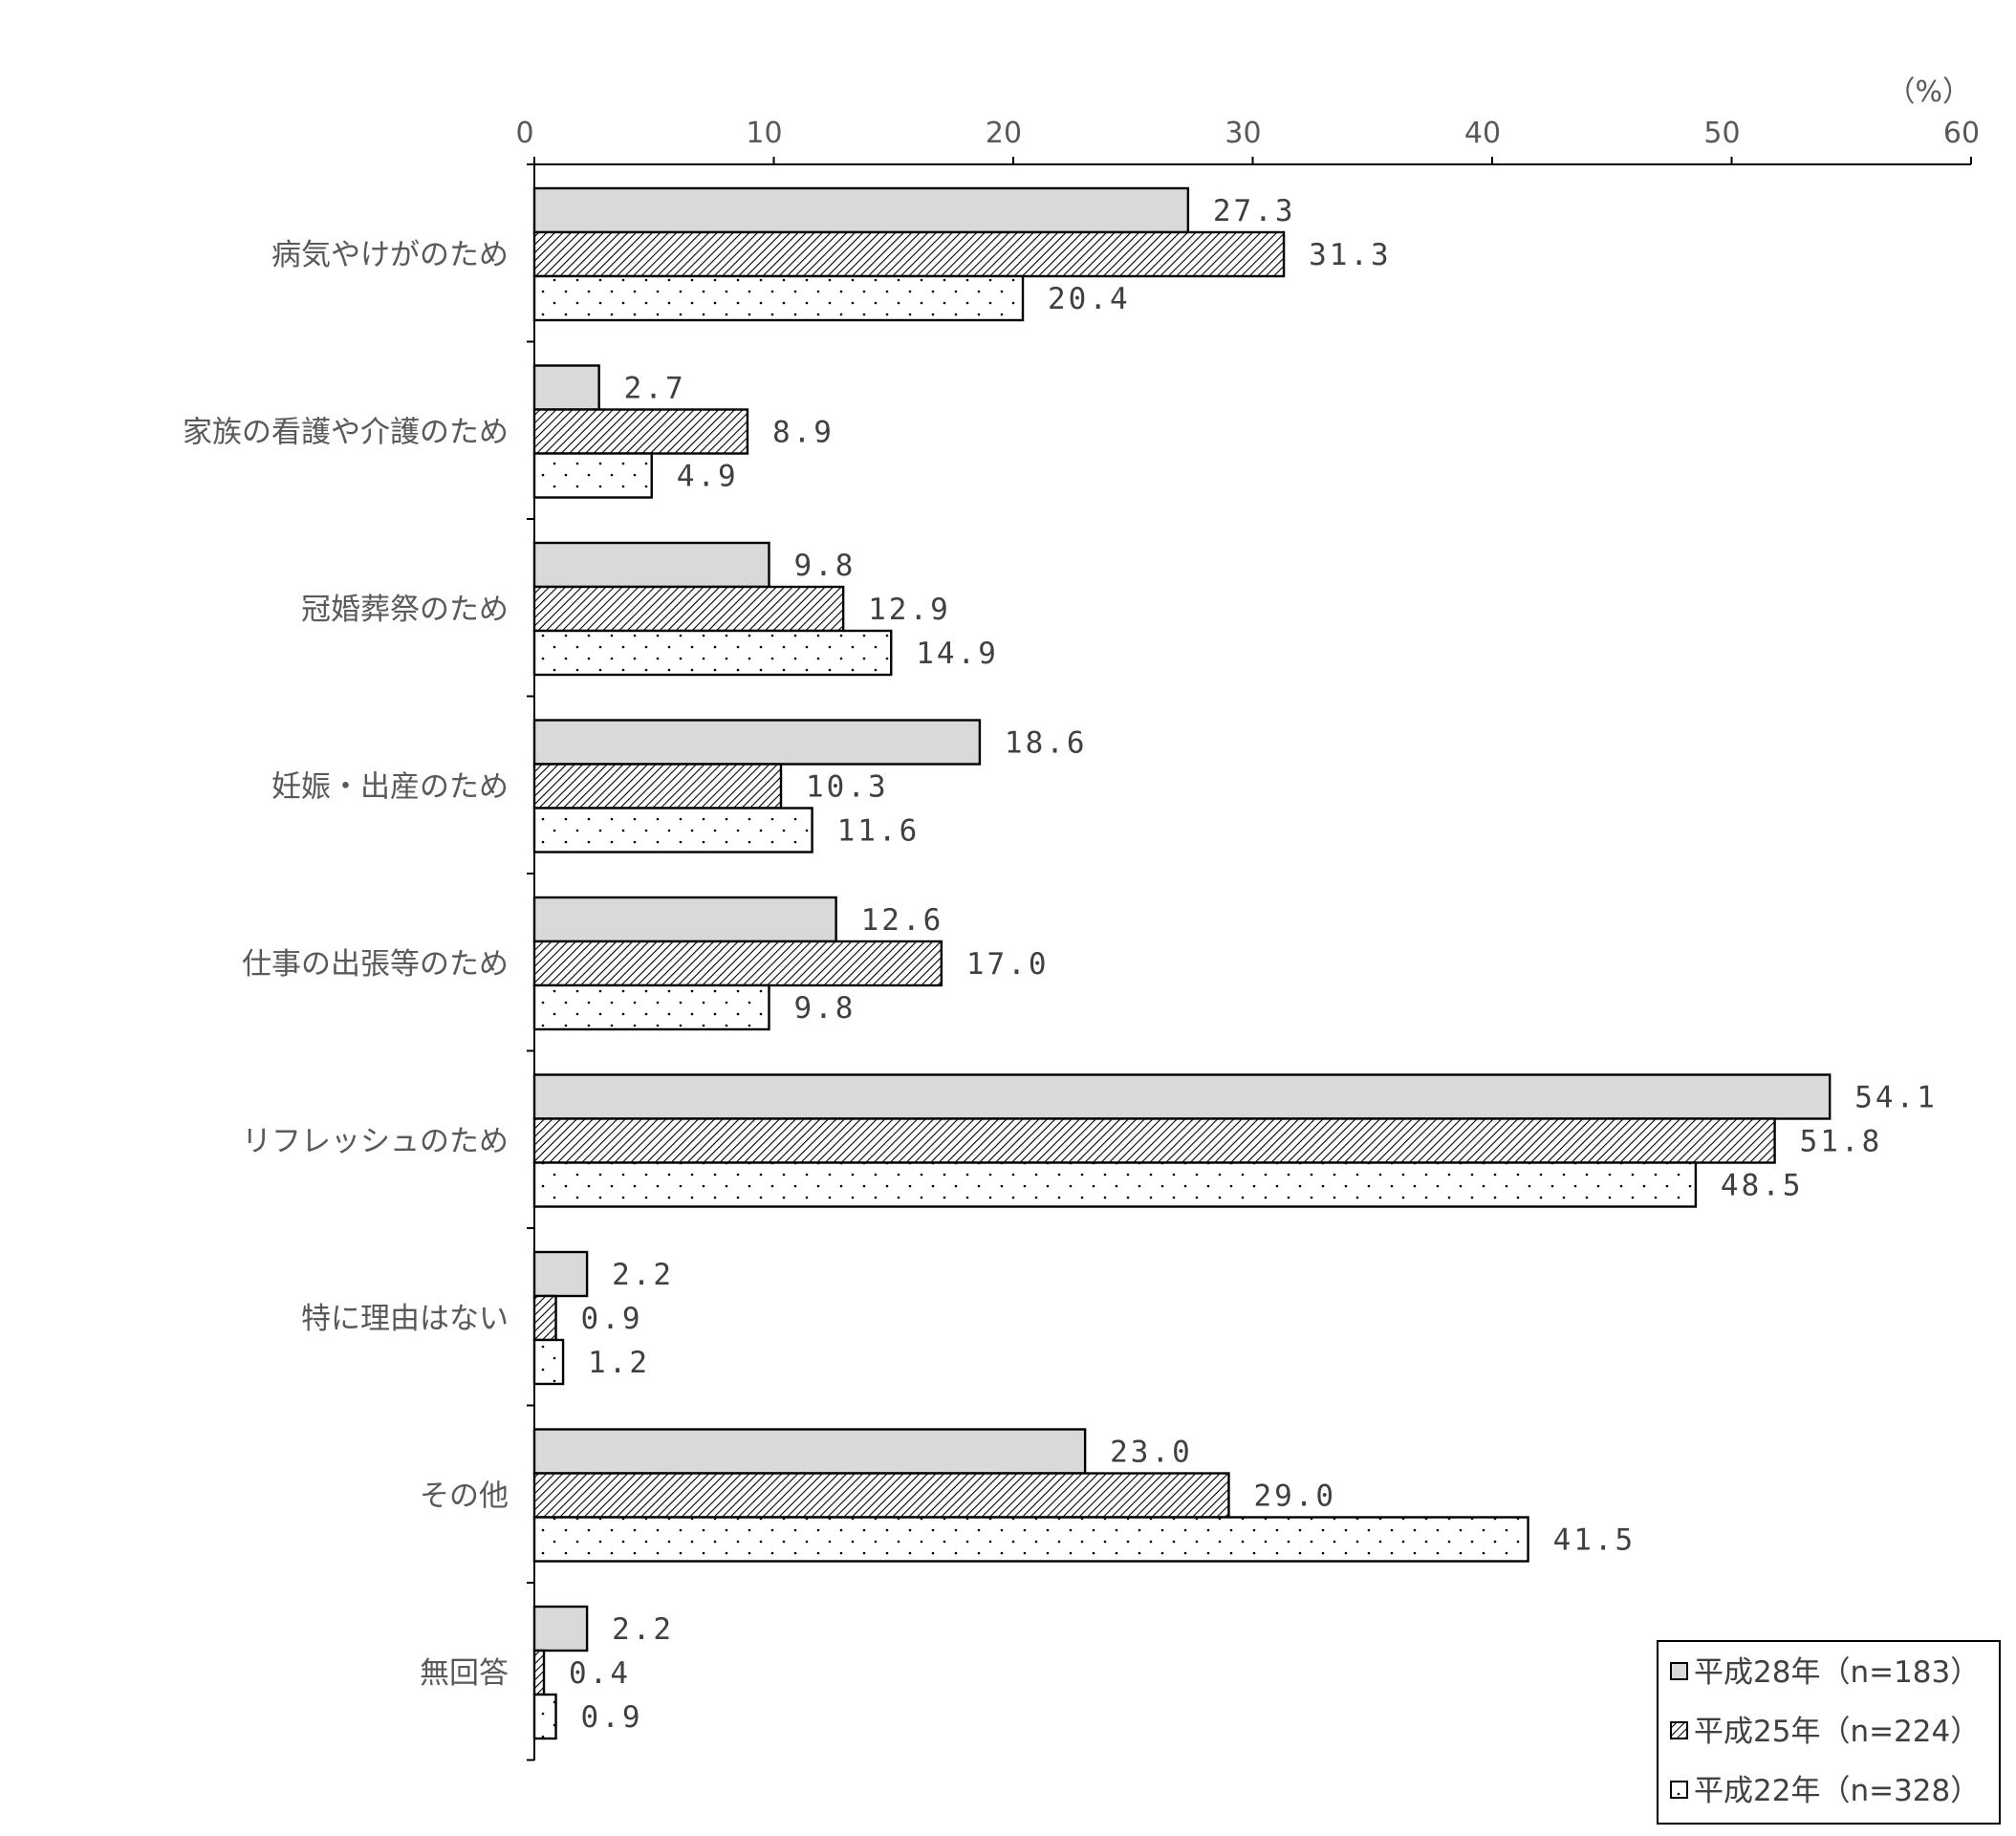  What do you see at coordinates (1896, 1098) in the screenshot?
I see `data-label: 54.1` at bounding box center [1896, 1098].